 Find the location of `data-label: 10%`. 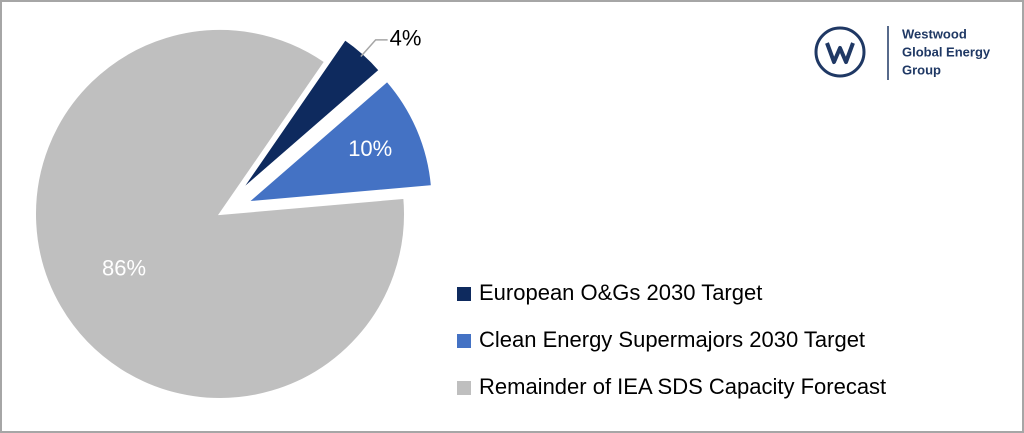

data-label: 10% is located at coordinates (370, 148).